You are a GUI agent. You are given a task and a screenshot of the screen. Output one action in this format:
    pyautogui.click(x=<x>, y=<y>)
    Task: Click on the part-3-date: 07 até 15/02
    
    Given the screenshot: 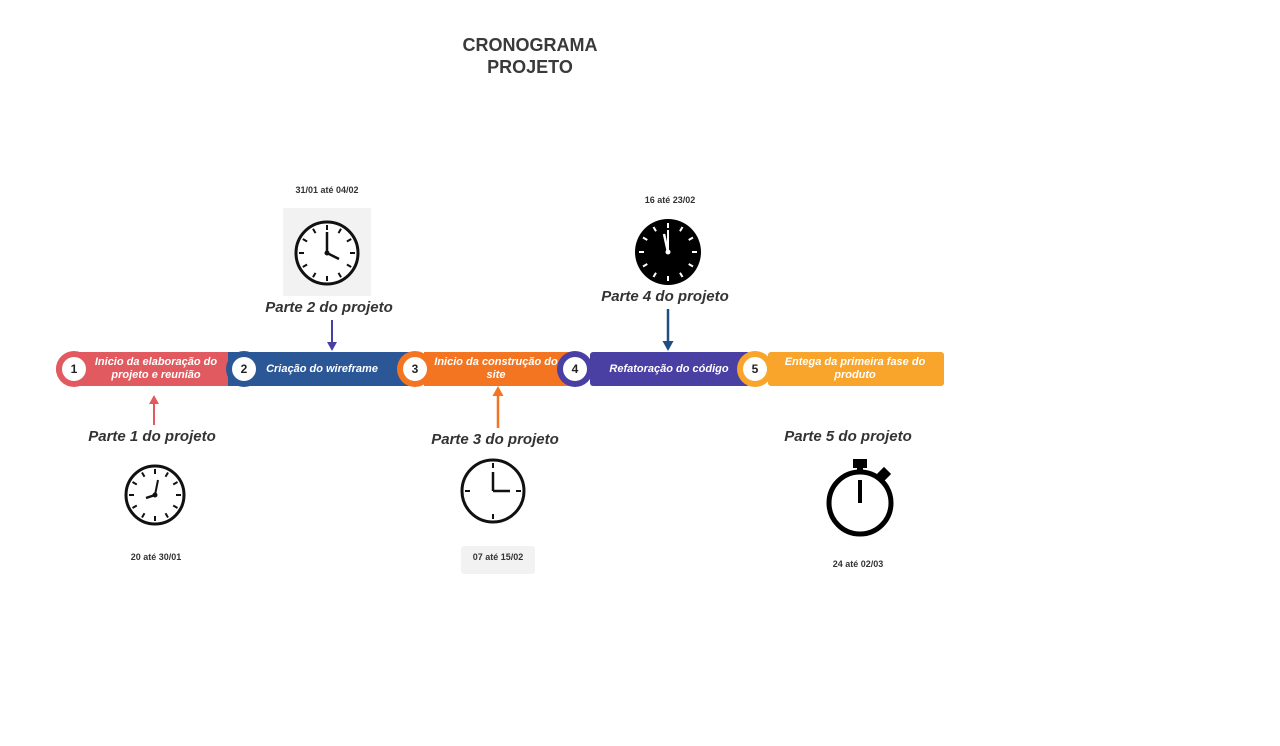 What is the action you would take?
    pyautogui.click(x=498, y=557)
    